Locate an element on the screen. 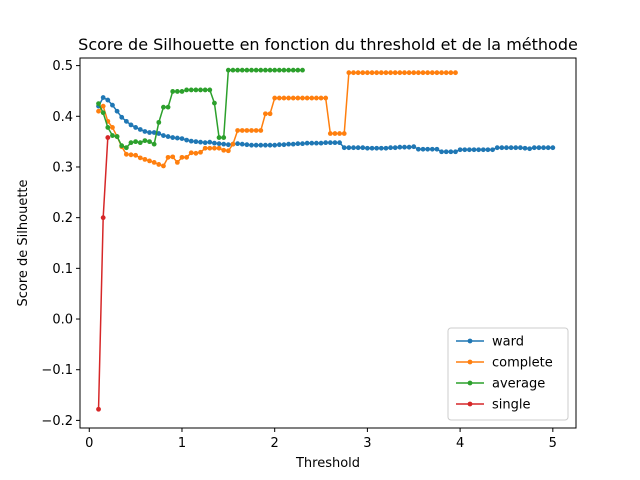 The height and width of the screenshot is (480, 640). x-tick-label: 5 is located at coordinates (553, 443).